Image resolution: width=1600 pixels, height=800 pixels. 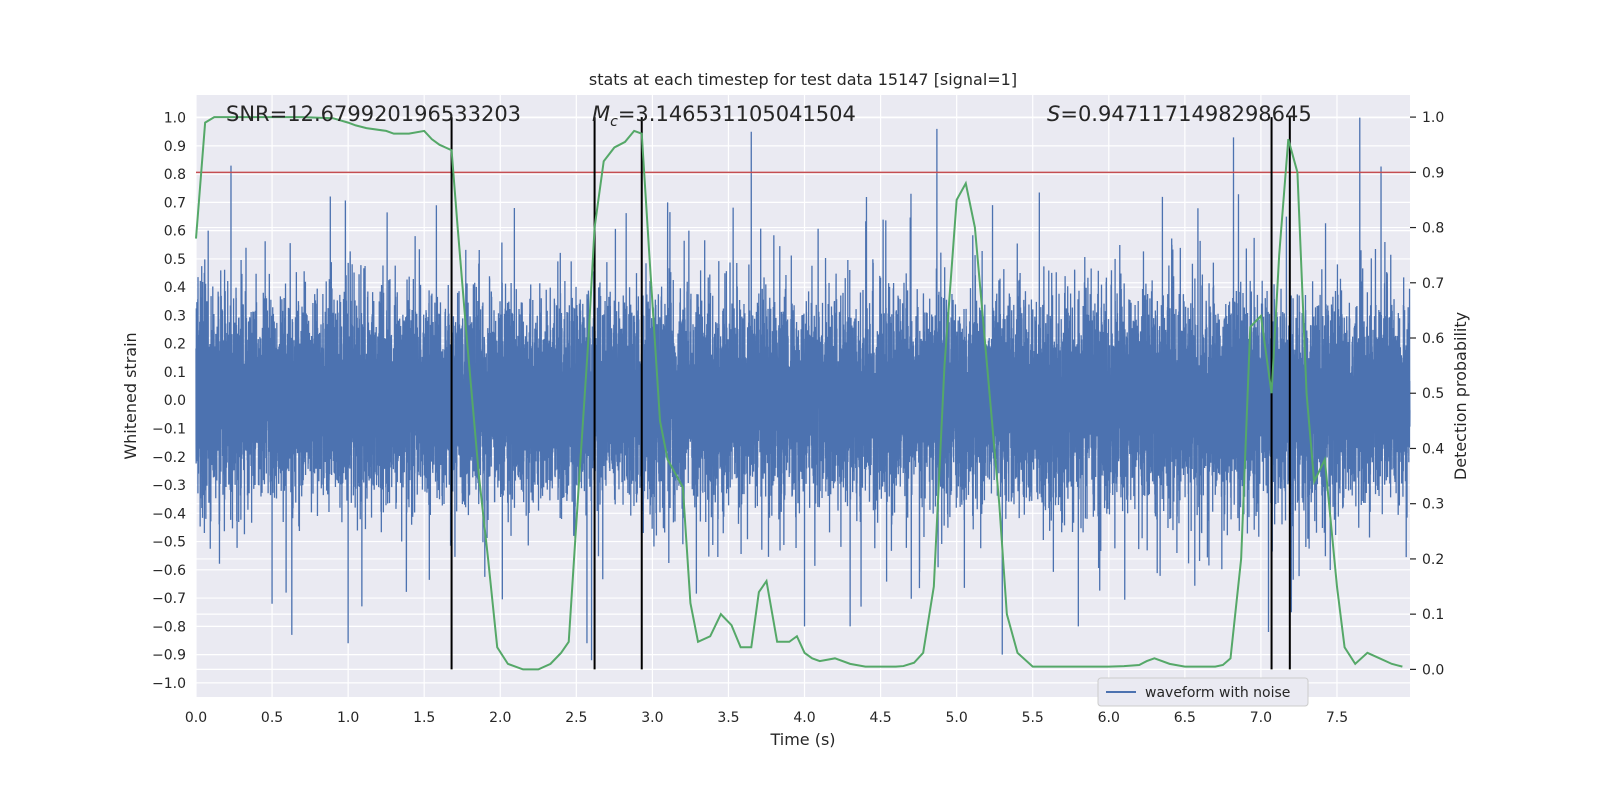 What do you see at coordinates (737, 114) in the screenshot?
I see `mc-value: =3.146531105041504` at bounding box center [737, 114].